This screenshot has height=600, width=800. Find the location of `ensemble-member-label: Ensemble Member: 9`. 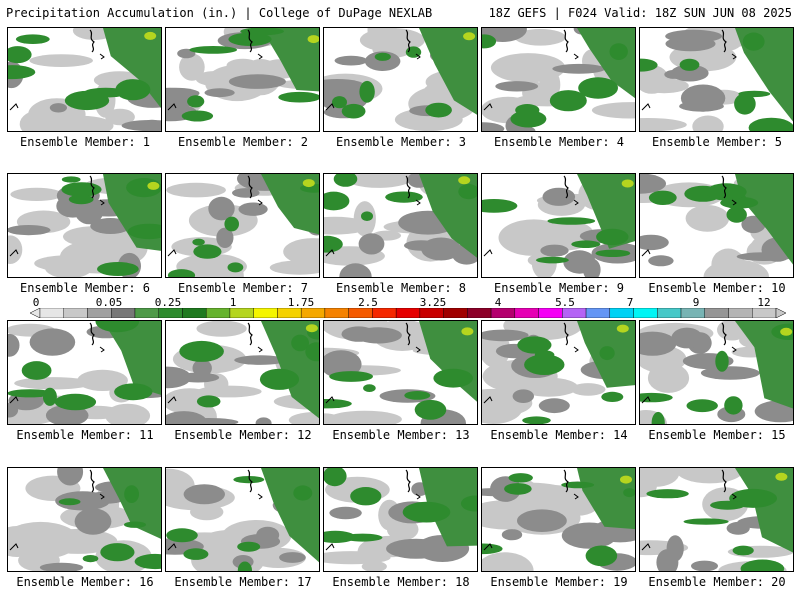

ensemble-member-label: Ensemble Member: 9 is located at coordinates (559, 288).